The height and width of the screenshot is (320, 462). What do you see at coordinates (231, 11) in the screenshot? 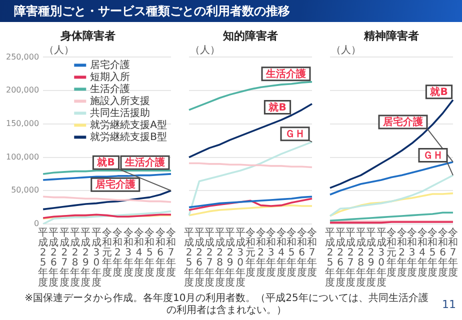
I see `text: 障害種別ごと・サービス種類ごとの利用者数の推移` at bounding box center [231, 11].